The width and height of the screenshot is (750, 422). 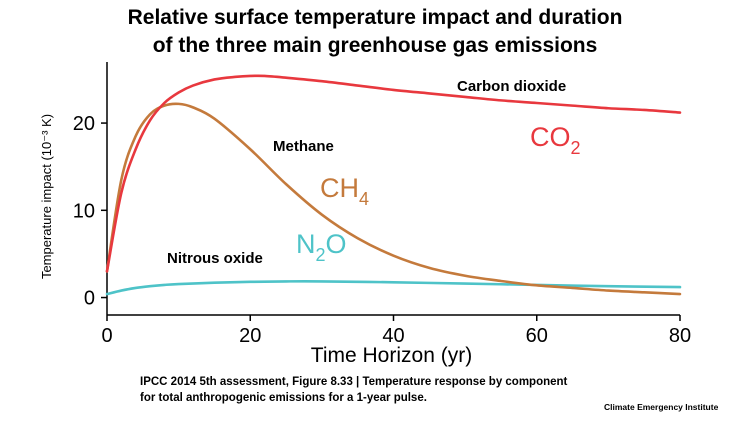 What do you see at coordinates (84, 124) in the screenshot?
I see `y-tick-label: 20` at bounding box center [84, 124].